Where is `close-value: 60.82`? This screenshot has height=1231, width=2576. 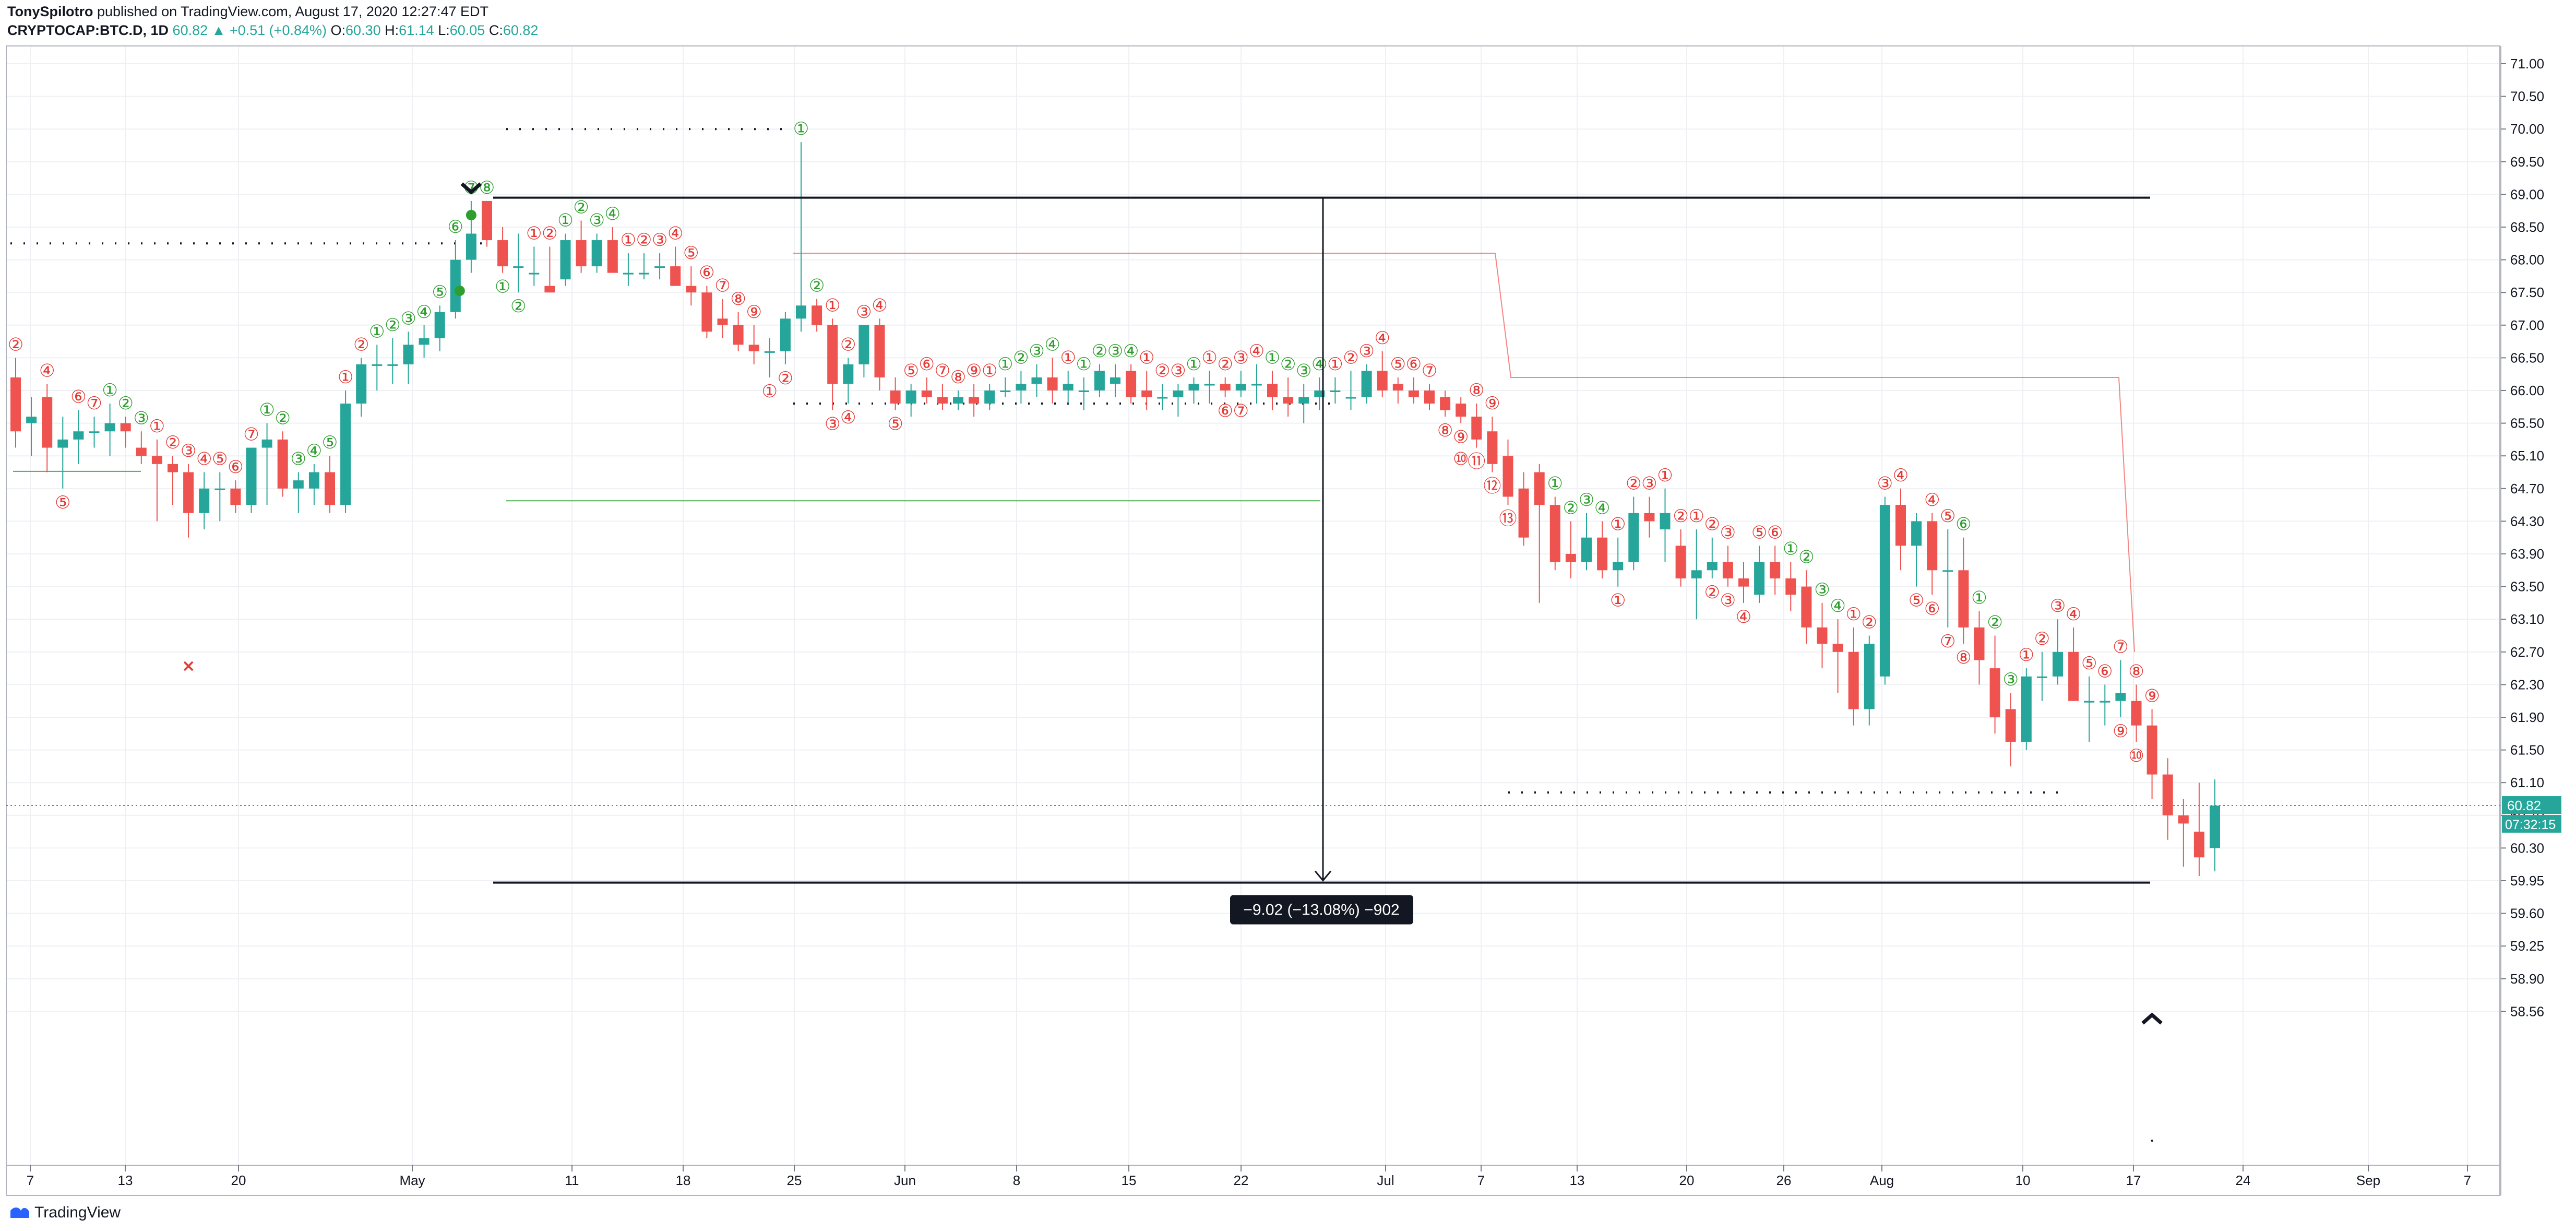
close-value: 60.82 is located at coordinates (521, 30).